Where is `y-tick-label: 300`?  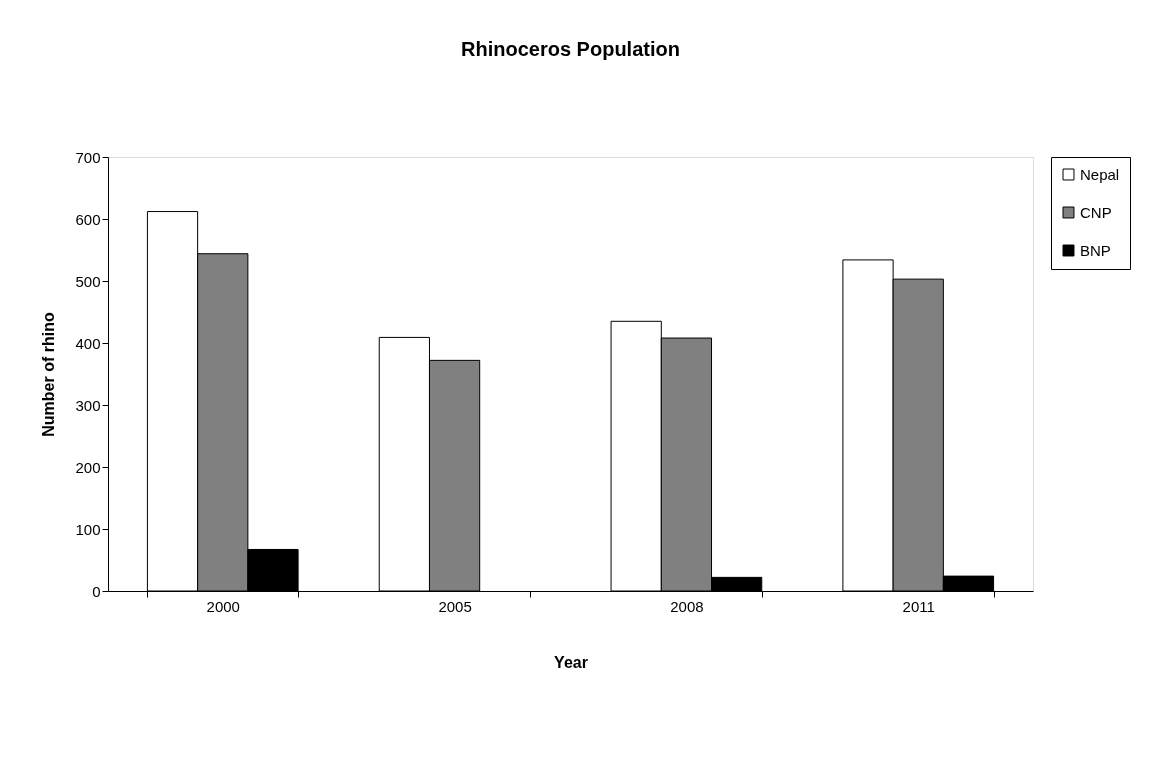
y-tick-label: 300 is located at coordinates (88, 405).